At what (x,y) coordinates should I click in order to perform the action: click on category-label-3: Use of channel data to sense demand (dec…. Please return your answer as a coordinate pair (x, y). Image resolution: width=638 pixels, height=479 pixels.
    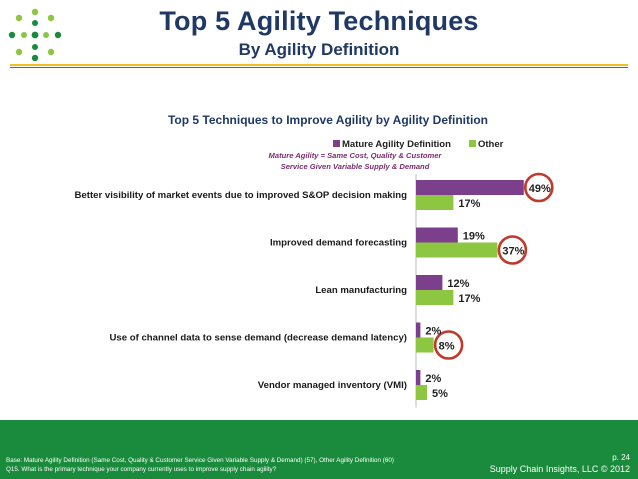
    Looking at the image, I should click on (258, 338).